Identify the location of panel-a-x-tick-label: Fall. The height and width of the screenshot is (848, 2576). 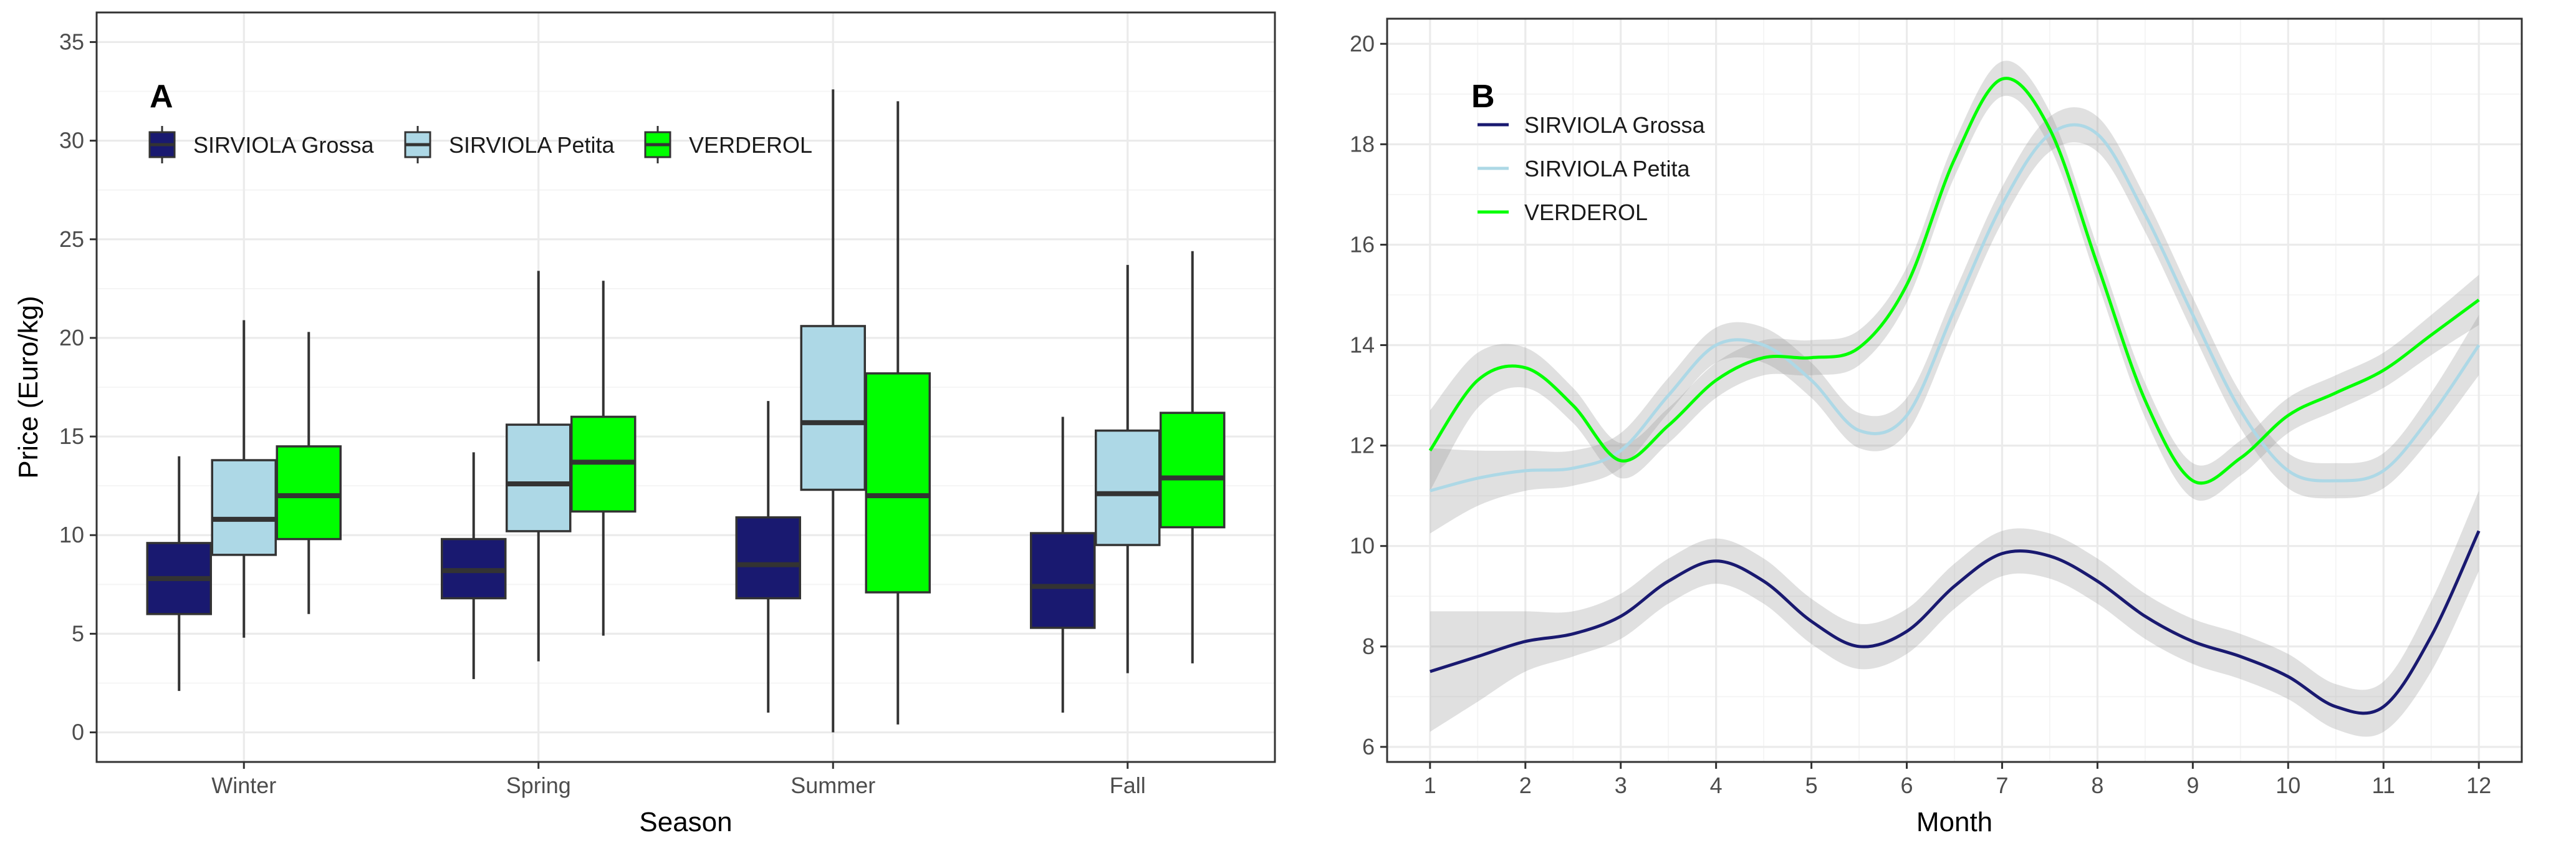
(1128, 786).